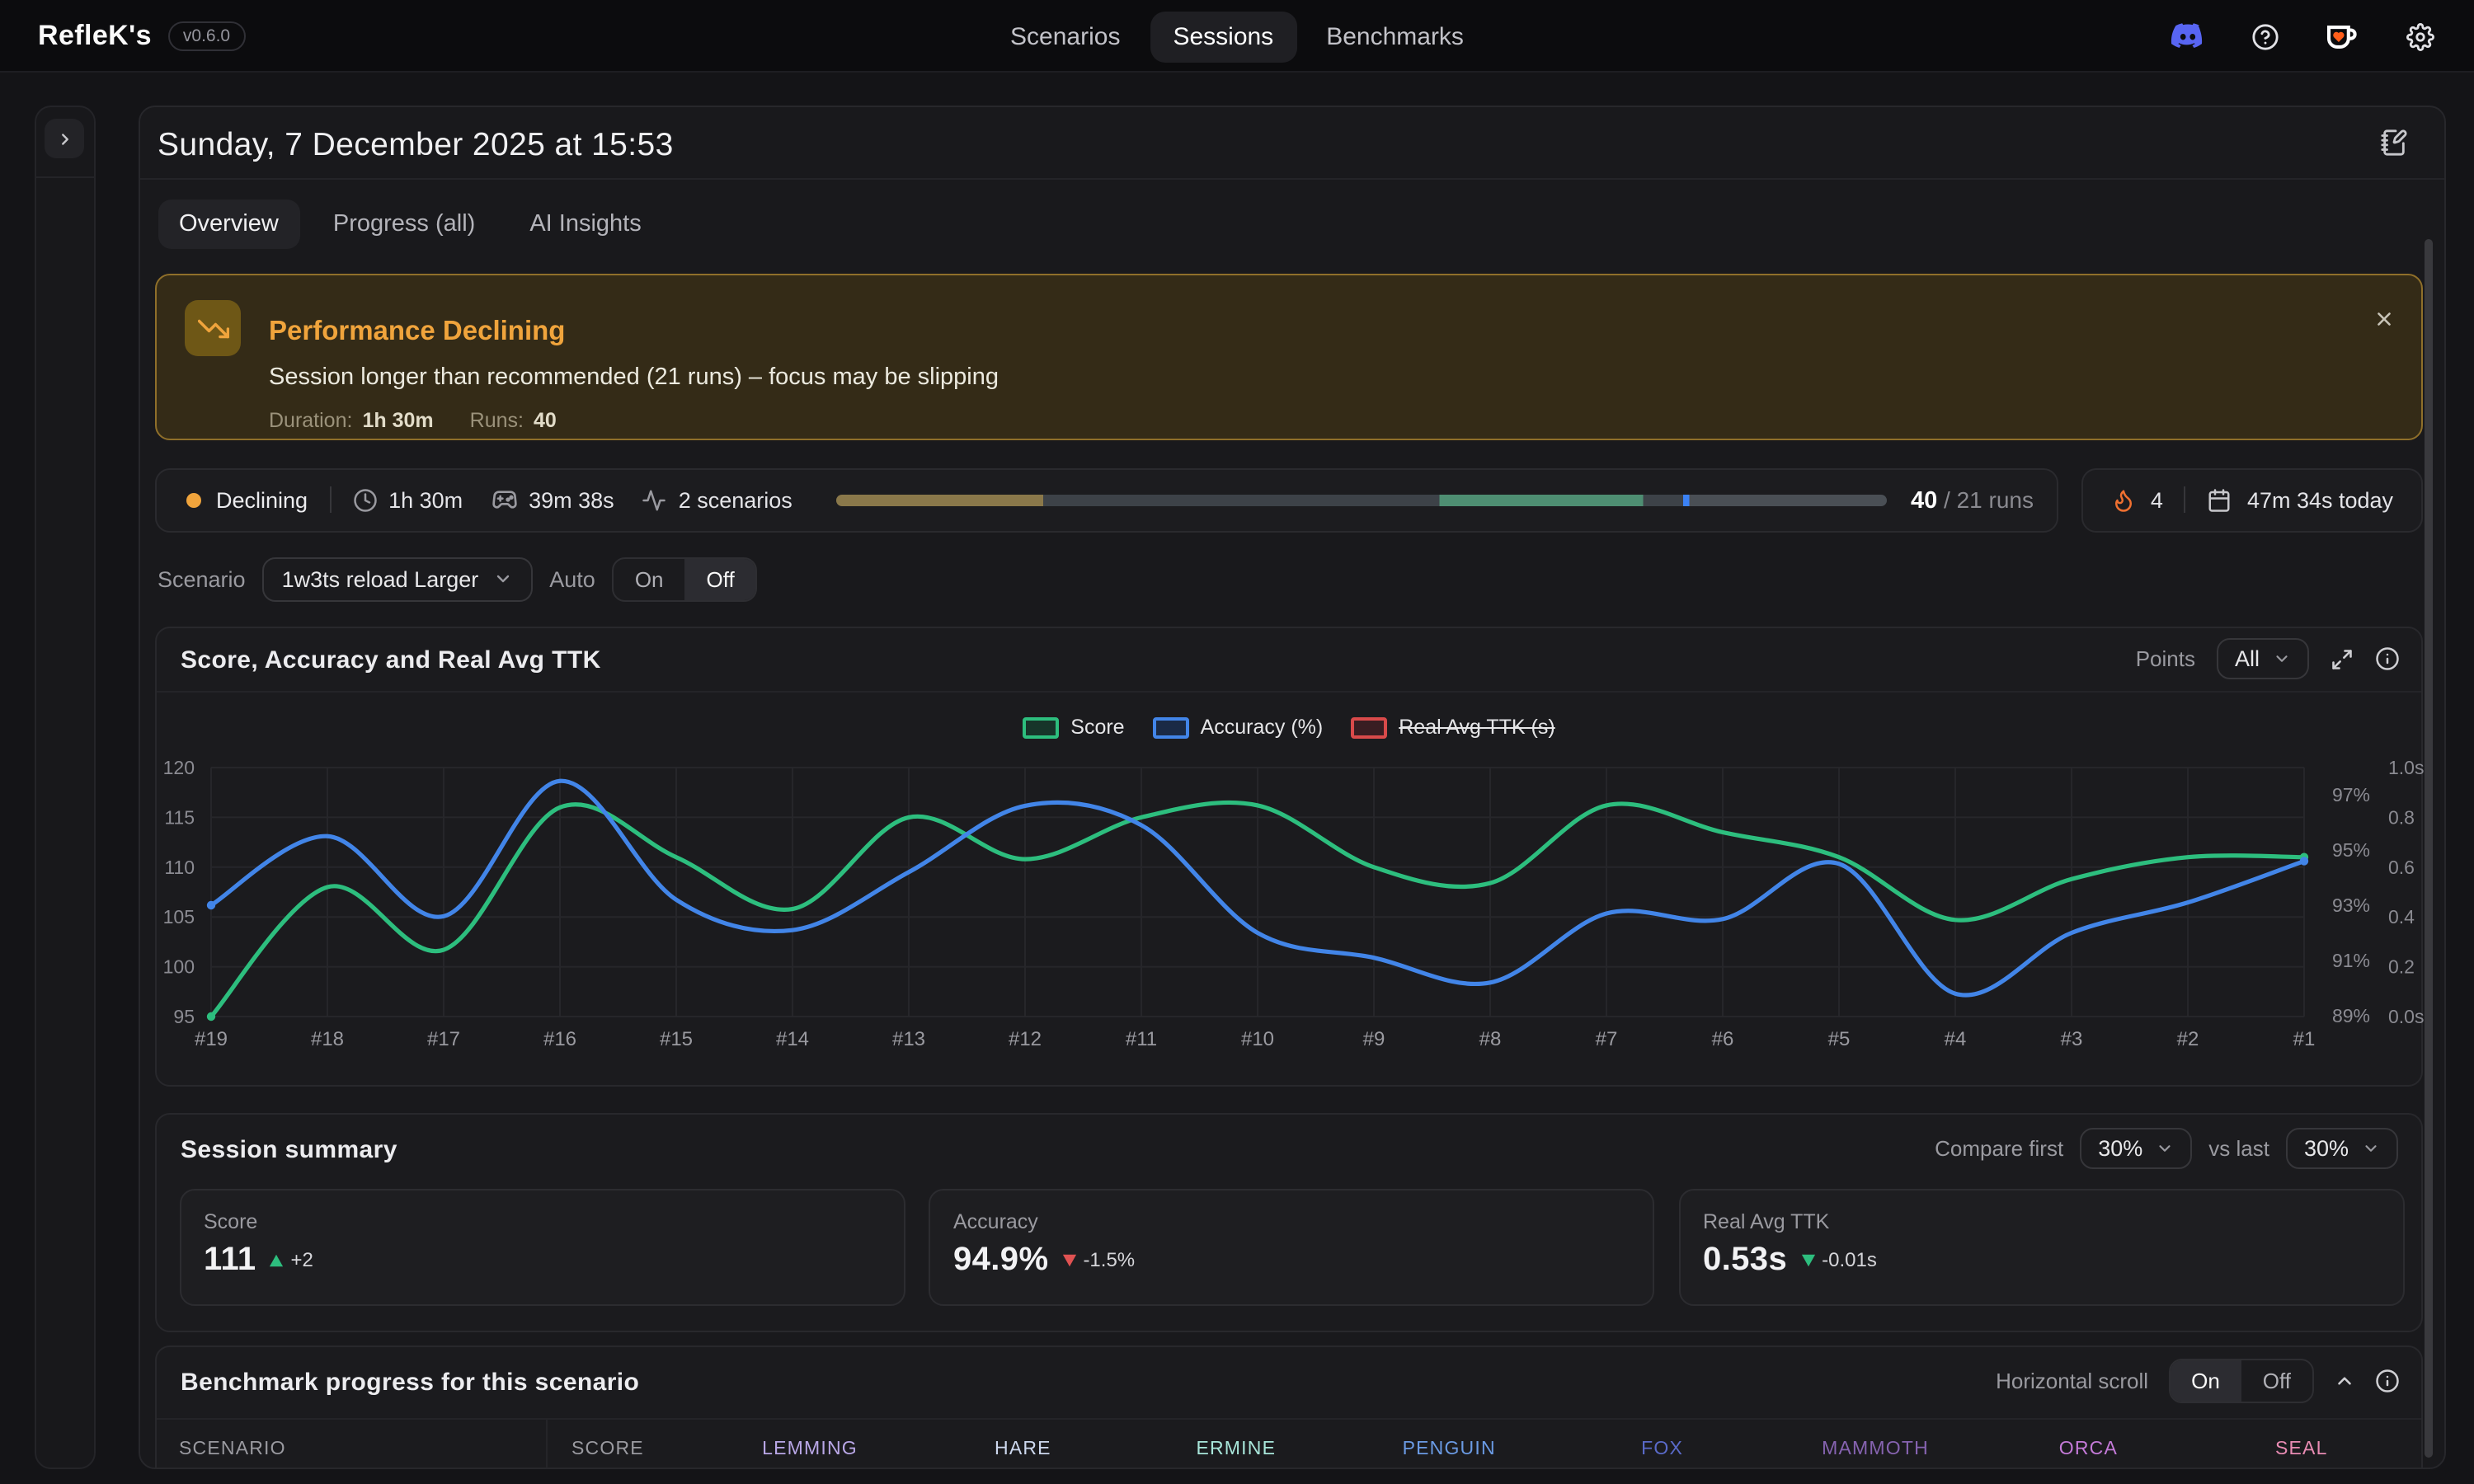 Image resolution: width=2474 pixels, height=1484 pixels. I want to click on hscroll-on: On, so click(2205, 1381).